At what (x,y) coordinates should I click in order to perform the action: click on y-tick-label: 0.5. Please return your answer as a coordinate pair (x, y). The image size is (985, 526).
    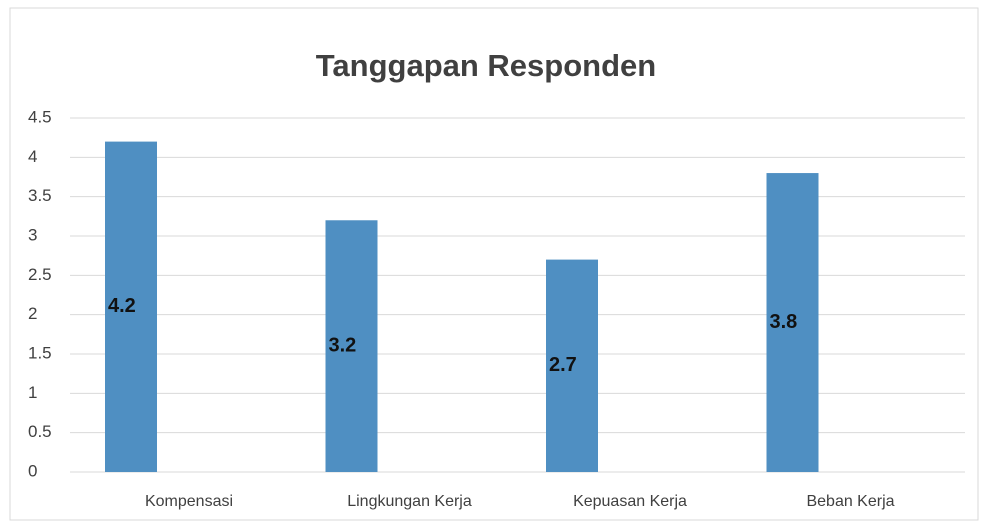
    Looking at the image, I should click on (40, 431).